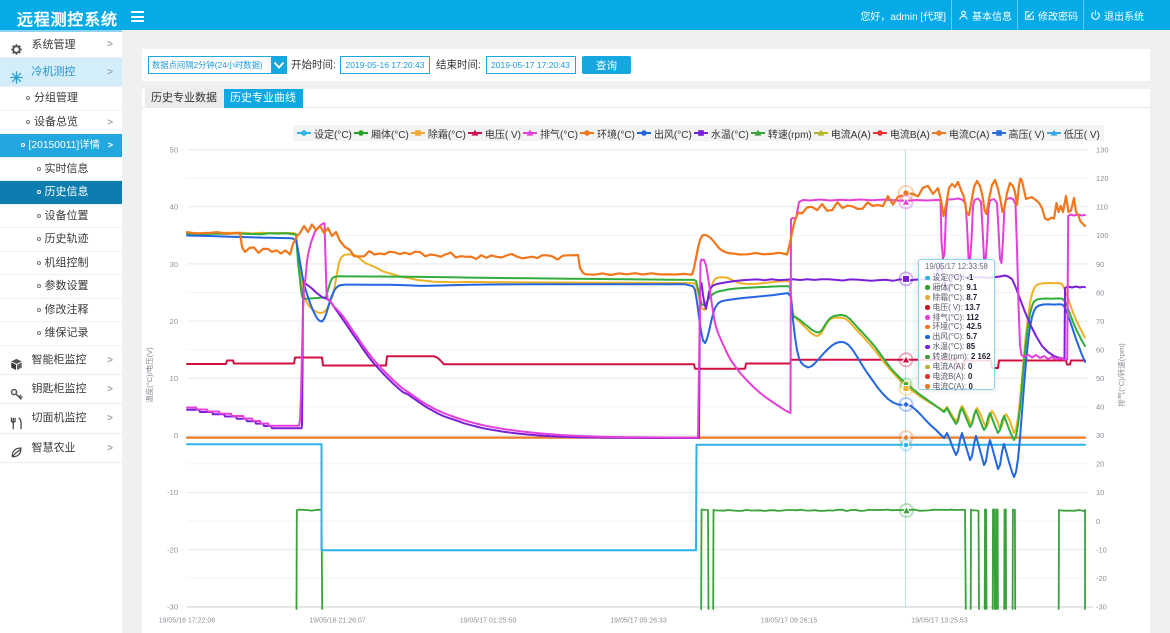  Describe the element at coordinates (488, 621) in the screenshot. I see `svg-text: 19/05/17 01:25:50` at that location.